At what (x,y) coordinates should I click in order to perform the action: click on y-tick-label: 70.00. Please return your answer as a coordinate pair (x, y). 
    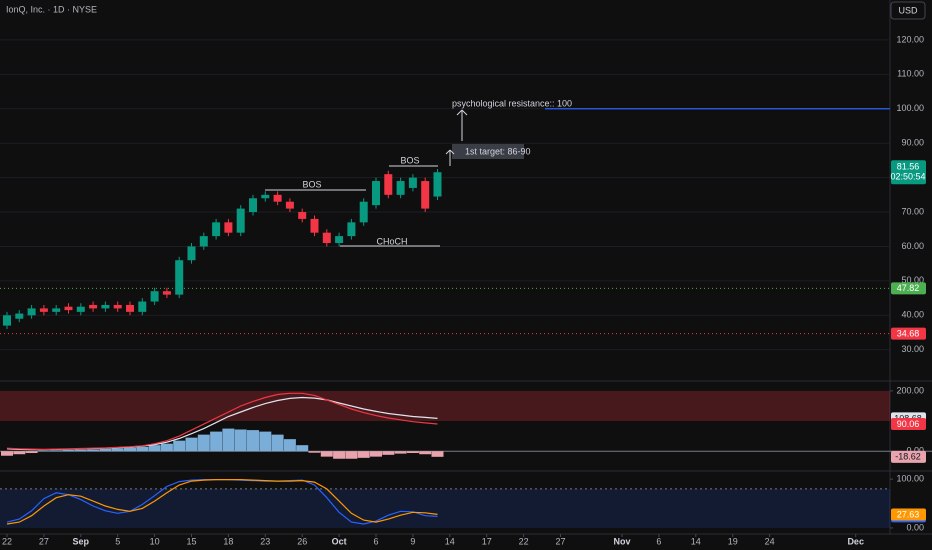
    Looking at the image, I should click on (912, 211).